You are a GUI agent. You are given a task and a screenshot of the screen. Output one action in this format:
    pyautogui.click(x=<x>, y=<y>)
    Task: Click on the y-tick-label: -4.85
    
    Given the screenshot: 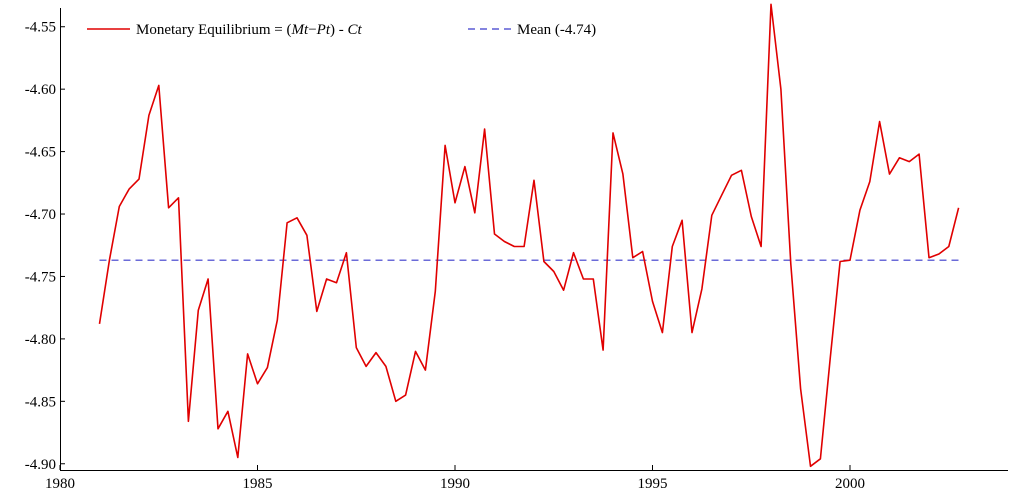 What is the action you would take?
    pyautogui.click(x=40, y=402)
    